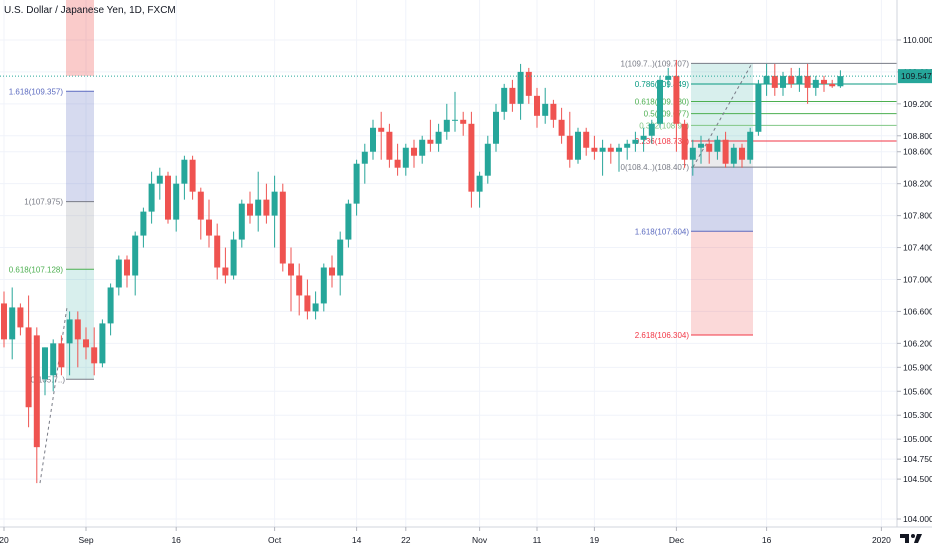 The height and width of the screenshot is (550, 932). Describe the element at coordinates (655, 167) in the screenshot. I see `fib-right-level-label: 0(108.4..)(108.407)` at that location.